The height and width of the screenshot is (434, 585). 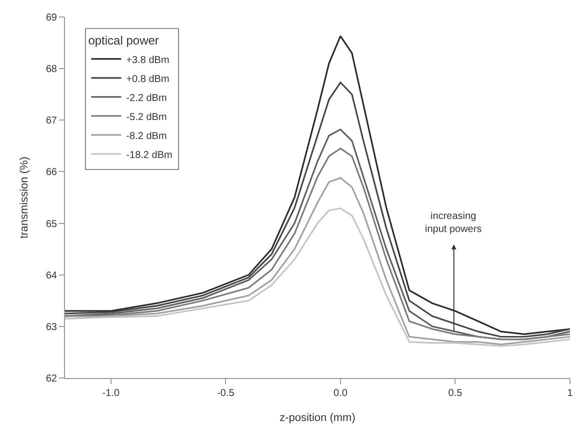 I want to click on legend-label: -5.2 dBm, so click(x=146, y=117).